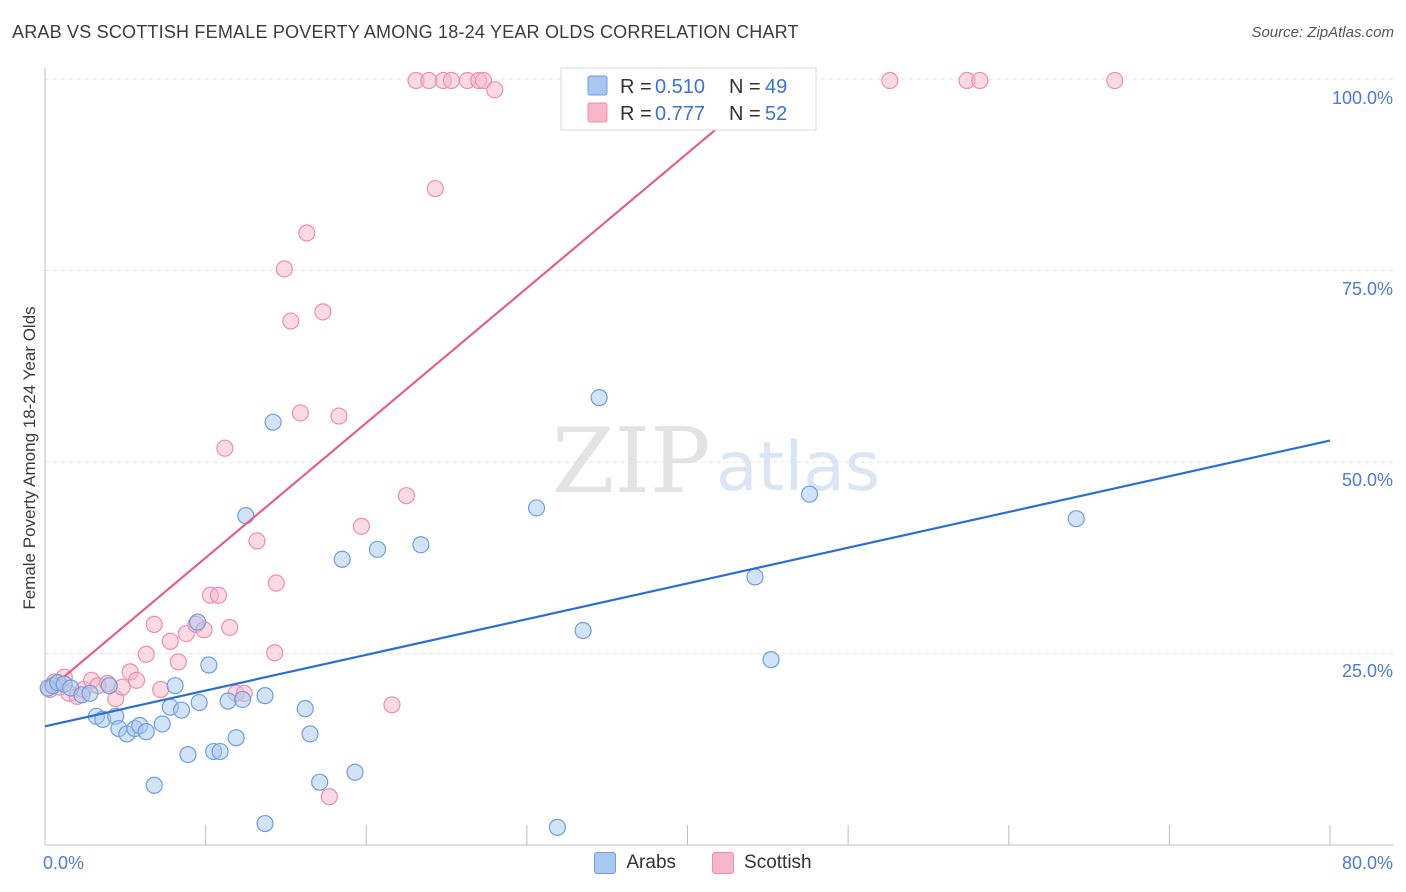 Image resolution: width=1406 pixels, height=892 pixels. What do you see at coordinates (597, 112) in the screenshot?
I see `legend-swatch-scottish` at bounding box center [597, 112].